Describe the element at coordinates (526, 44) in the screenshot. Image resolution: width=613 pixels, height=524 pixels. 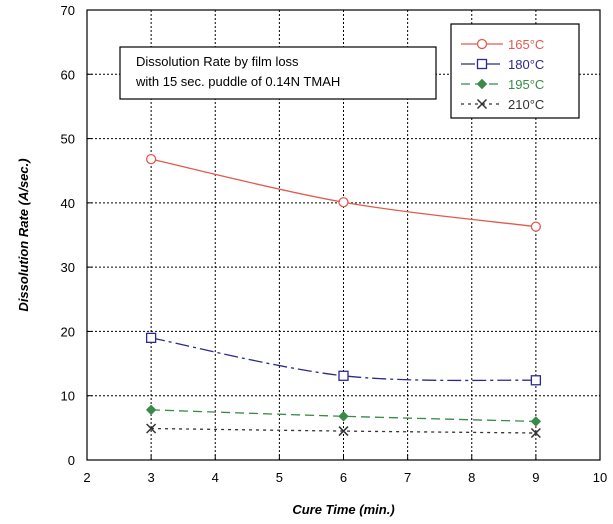
I see `legend-label: 165°C` at that location.